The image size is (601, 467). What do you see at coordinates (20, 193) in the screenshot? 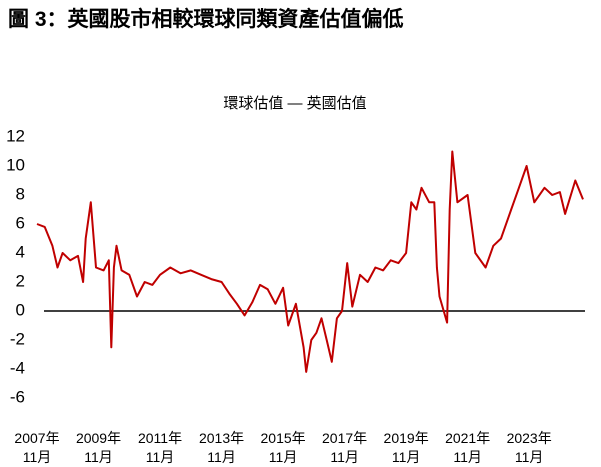
I see `y-tick-label: 8` at bounding box center [20, 193].